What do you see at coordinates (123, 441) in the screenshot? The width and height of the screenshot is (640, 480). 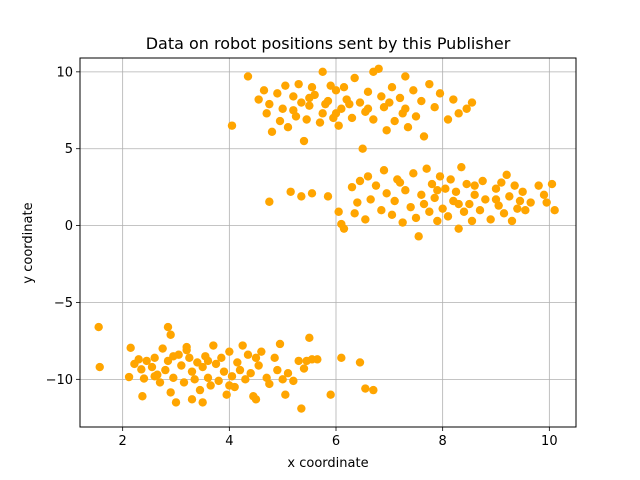 I see `x-tick-label: 2` at bounding box center [123, 441].